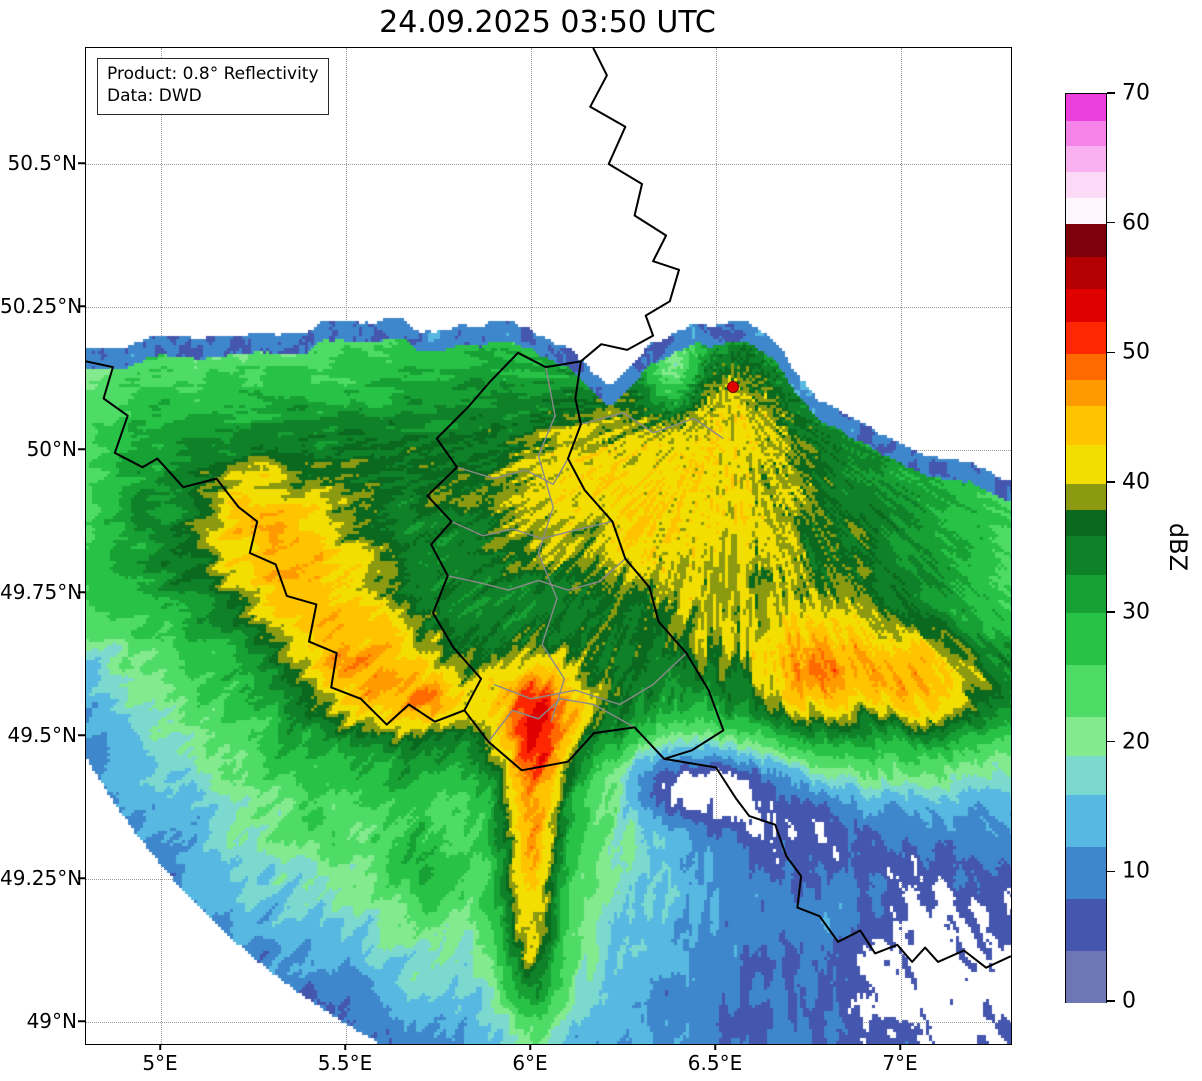 Image resolution: width=1202 pixels, height=1081 pixels. Describe the element at coordinates (547, 22) in the screenshot. I see `plot-title: 24.09.2025 03:50 UTC` at that location.